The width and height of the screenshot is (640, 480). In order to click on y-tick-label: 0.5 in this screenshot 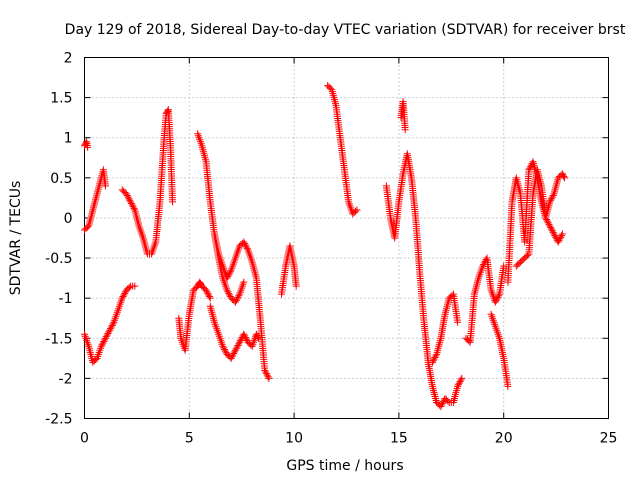, I will do `click(61, 179)`.